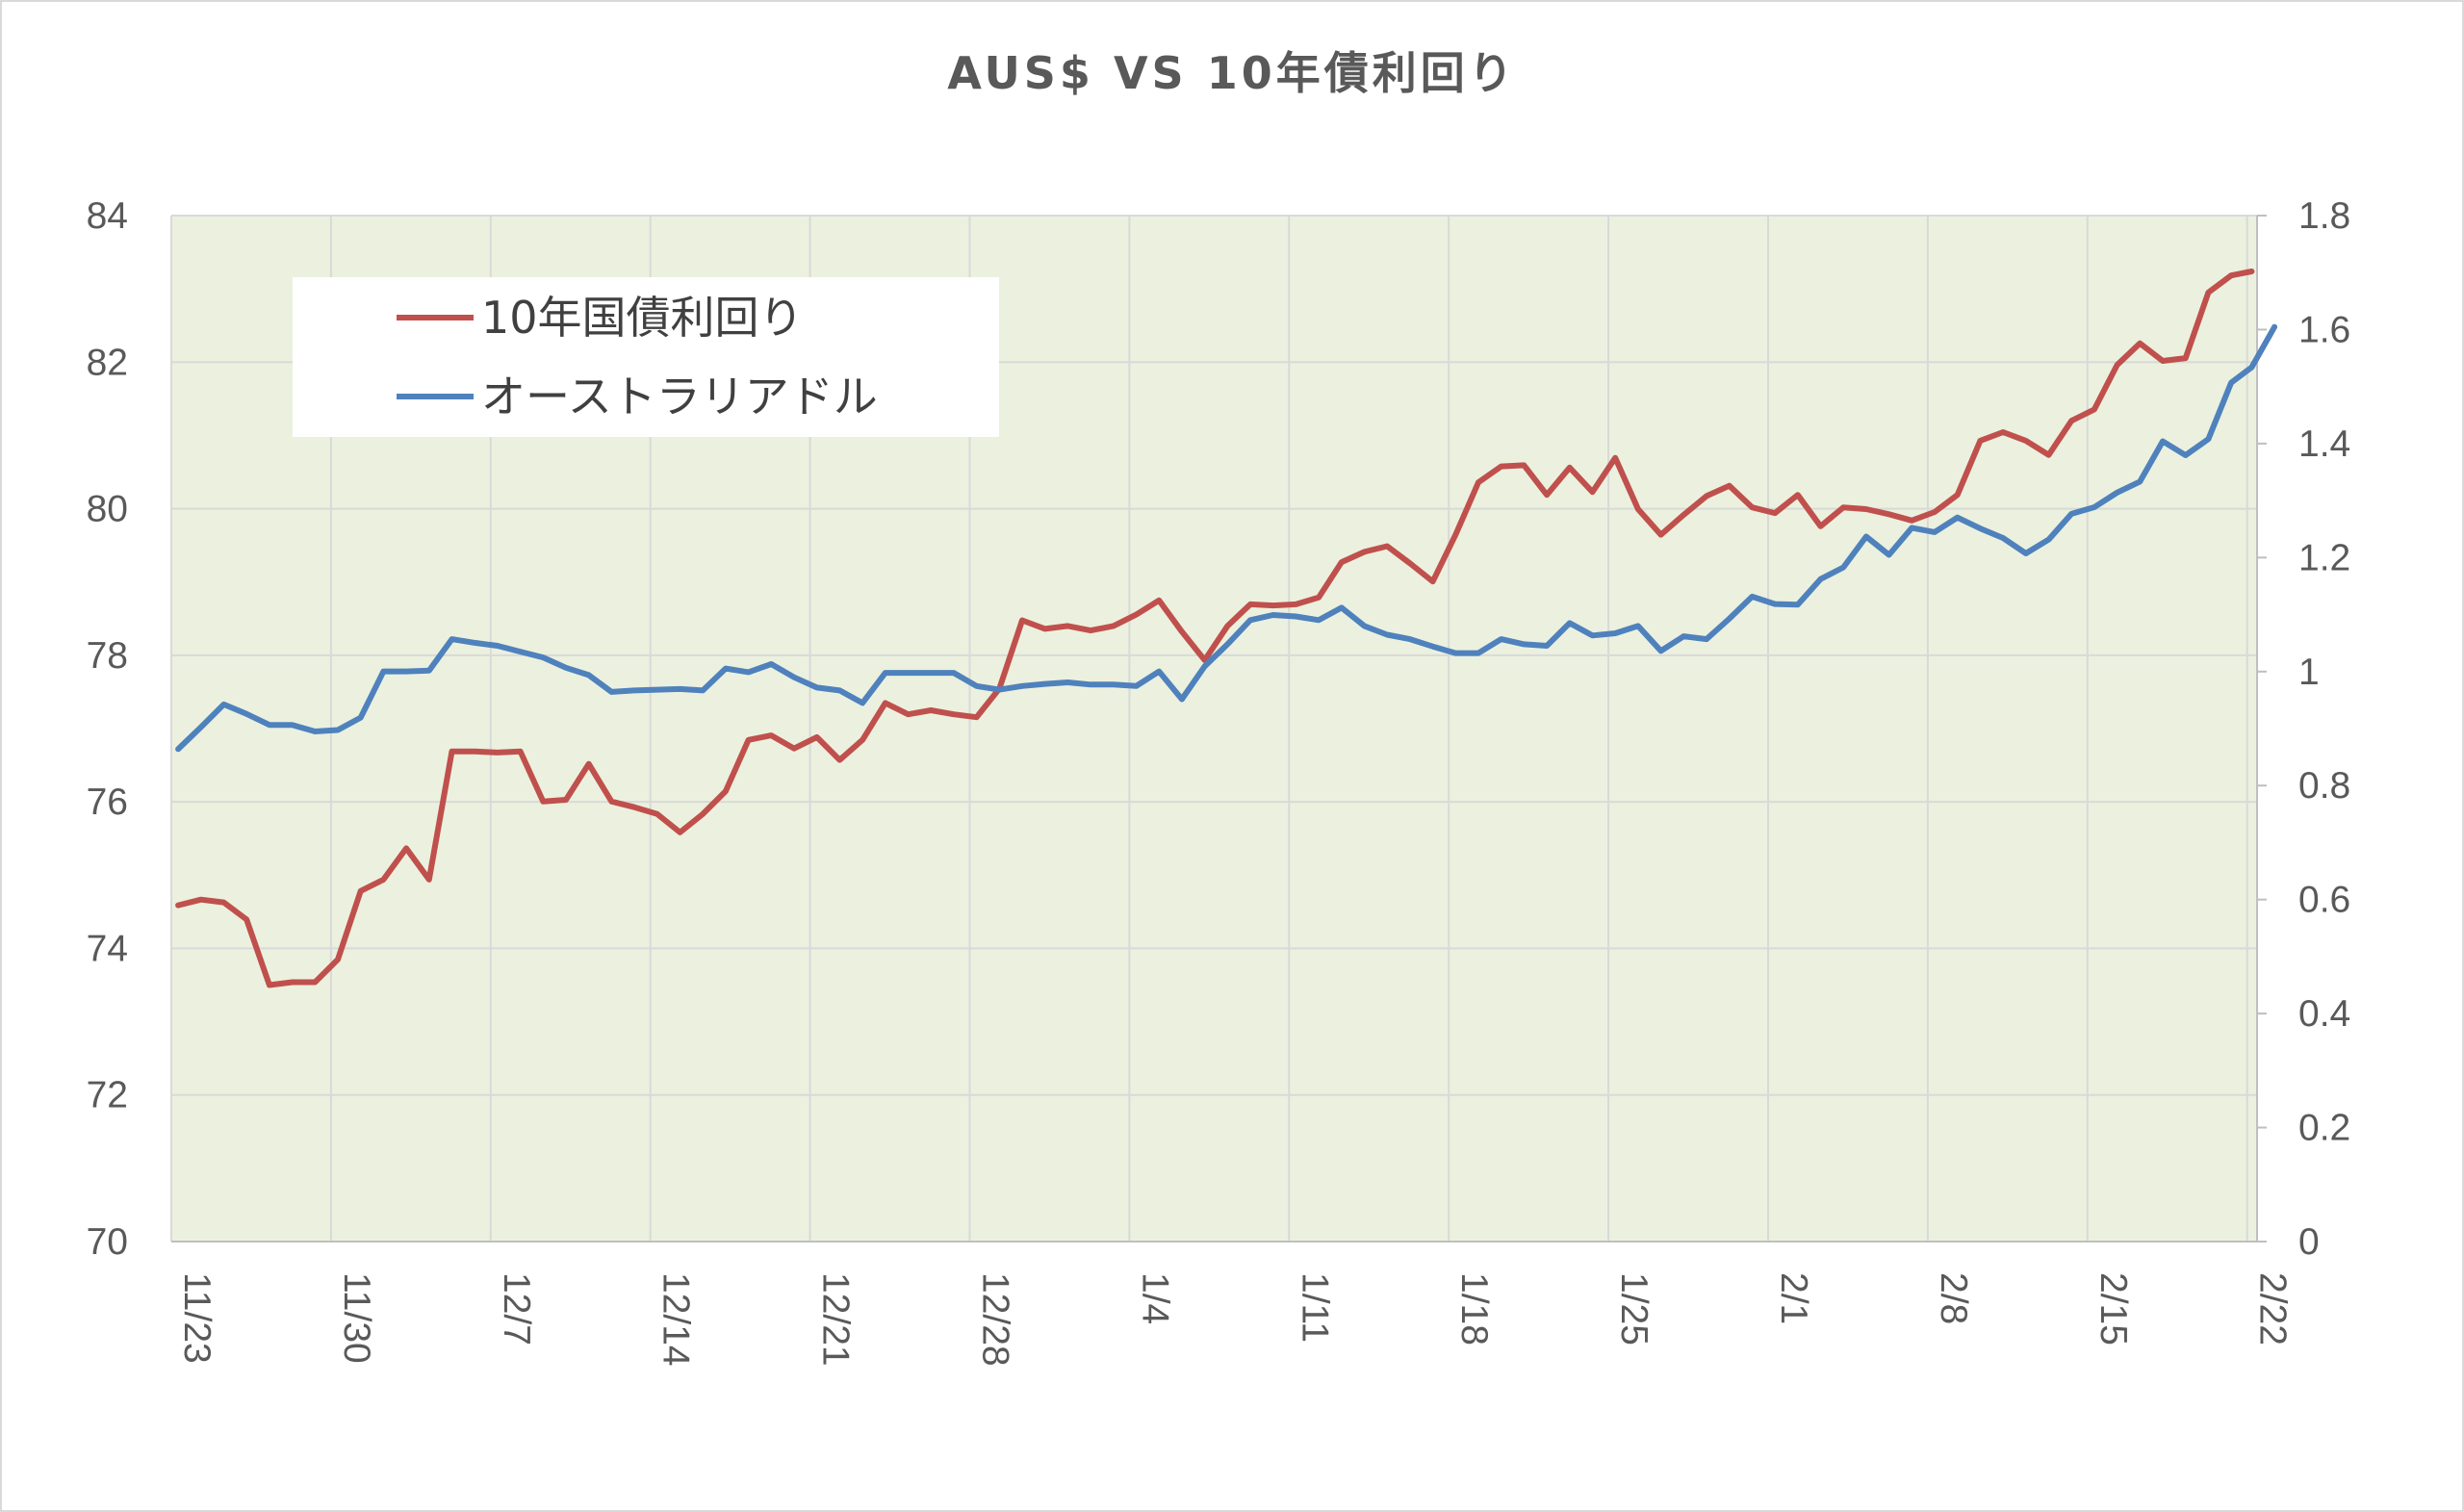 The image size is (2464, 1512). What do you see at coordinates (2309, 672) in the screenshot?
I see `right-tick-label: 1` at bounding box center [2309, 672].